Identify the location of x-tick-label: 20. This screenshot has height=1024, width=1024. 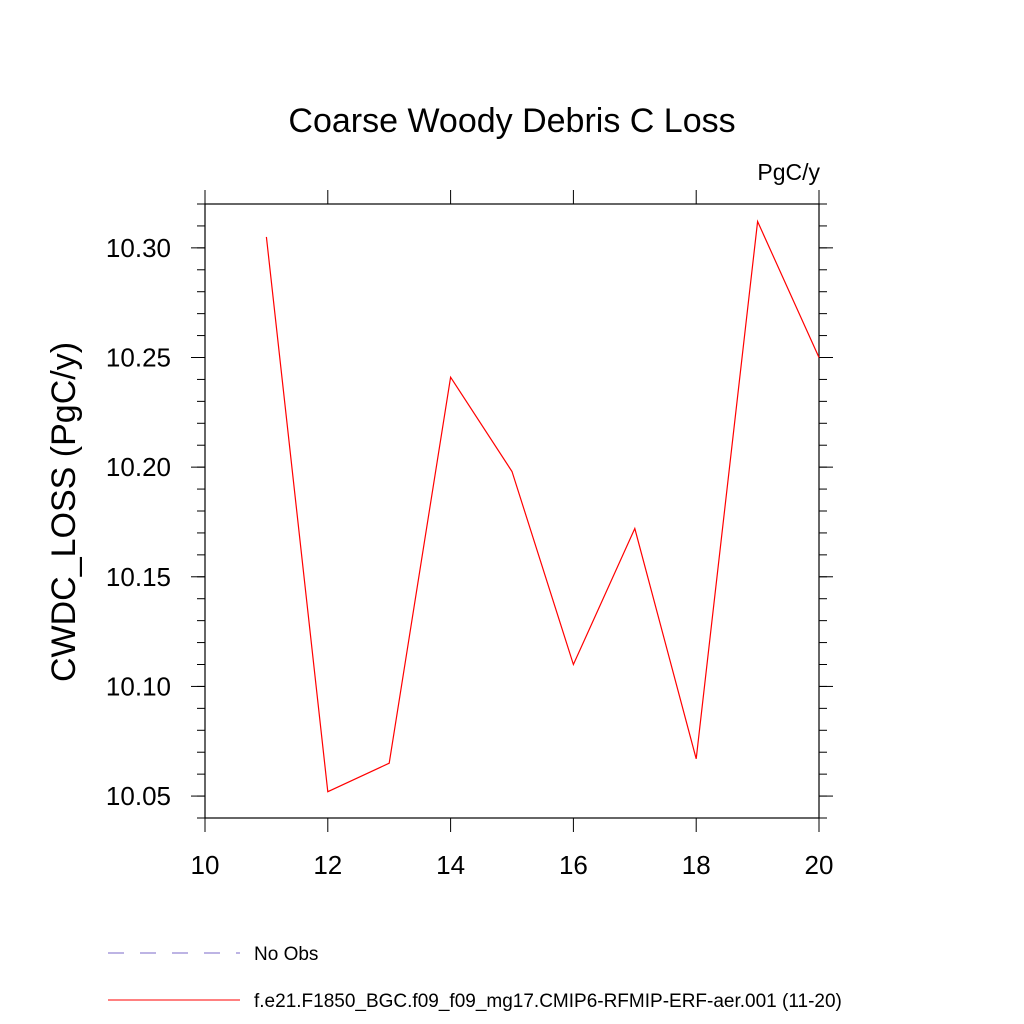
(819, 865).